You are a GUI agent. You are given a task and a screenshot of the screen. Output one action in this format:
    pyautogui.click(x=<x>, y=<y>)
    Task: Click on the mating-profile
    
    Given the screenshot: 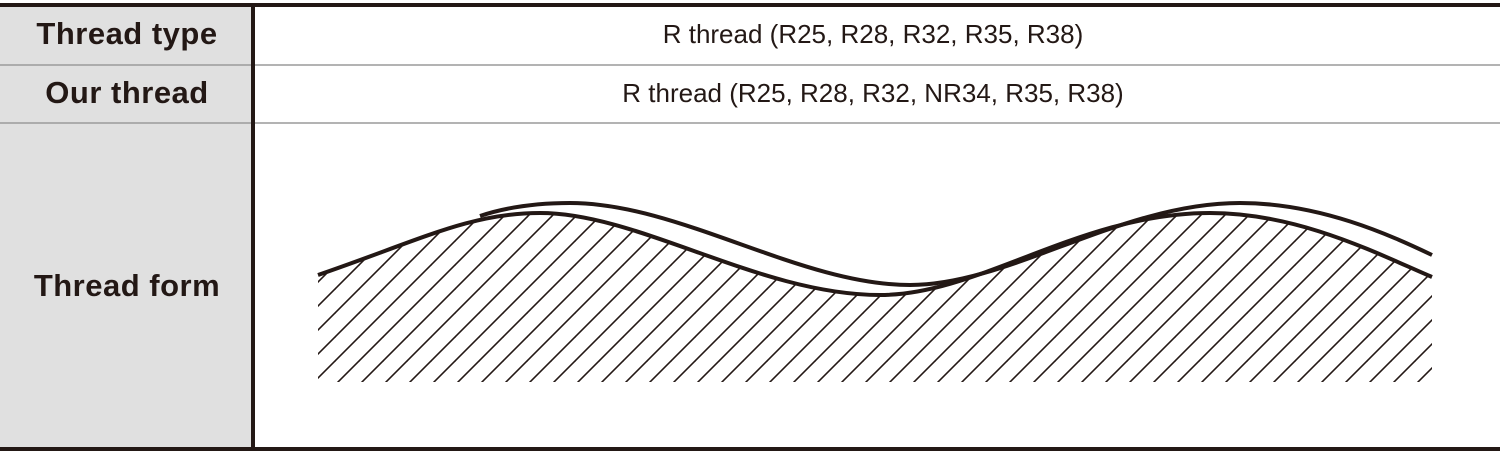 What is the action you would take?
    pyautogui.click(x=956, y=244)
    